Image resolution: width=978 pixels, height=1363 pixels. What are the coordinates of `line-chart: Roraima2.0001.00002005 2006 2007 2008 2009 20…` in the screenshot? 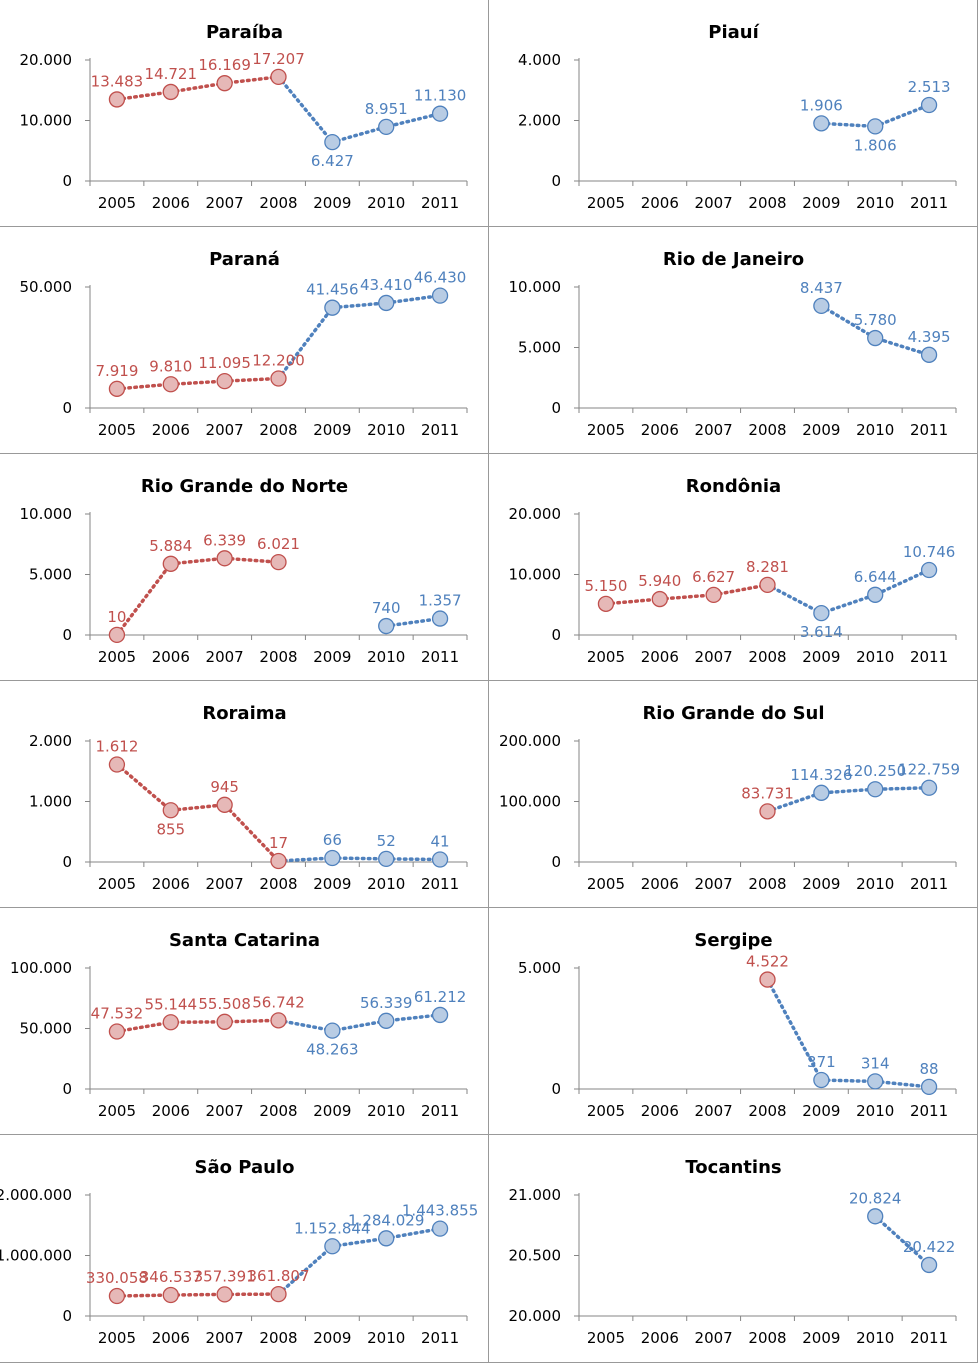 It's located at (244, 794).